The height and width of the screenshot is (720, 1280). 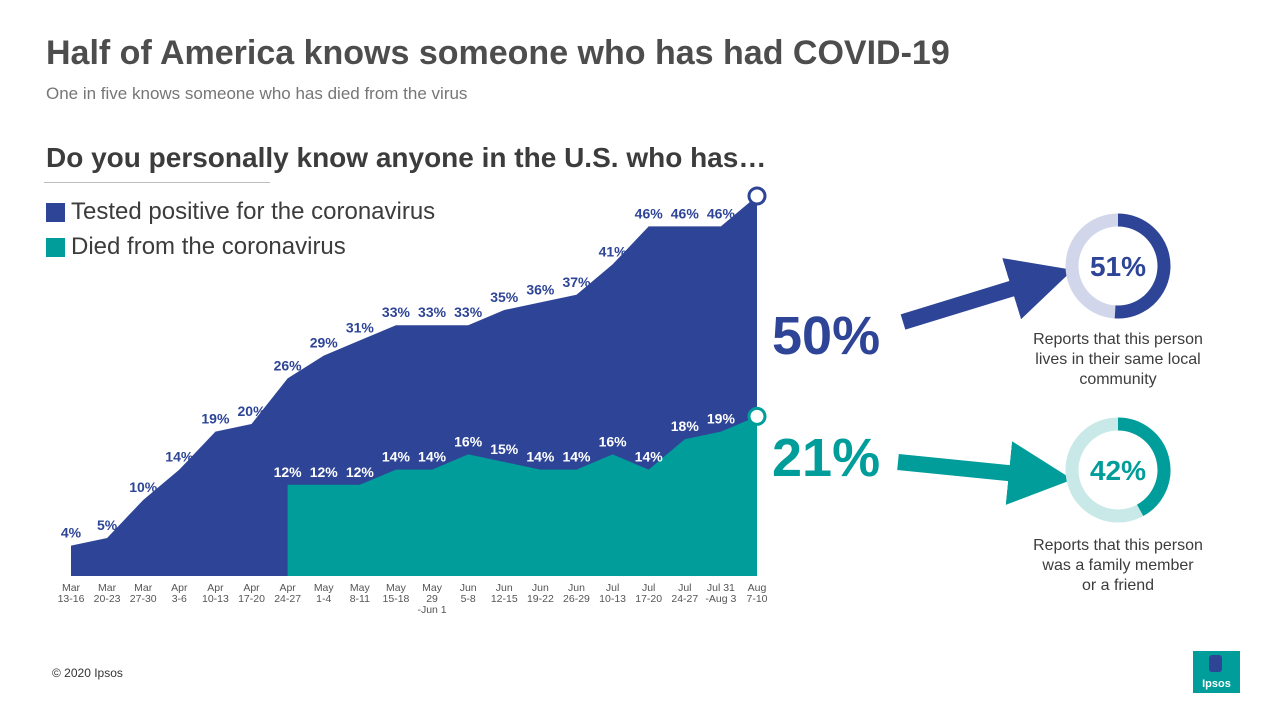 What do you see at coordinates (1118, 266) in the screenshot?
I see `local-community-donut-value: 51%` at bounding box center [1118, 266].